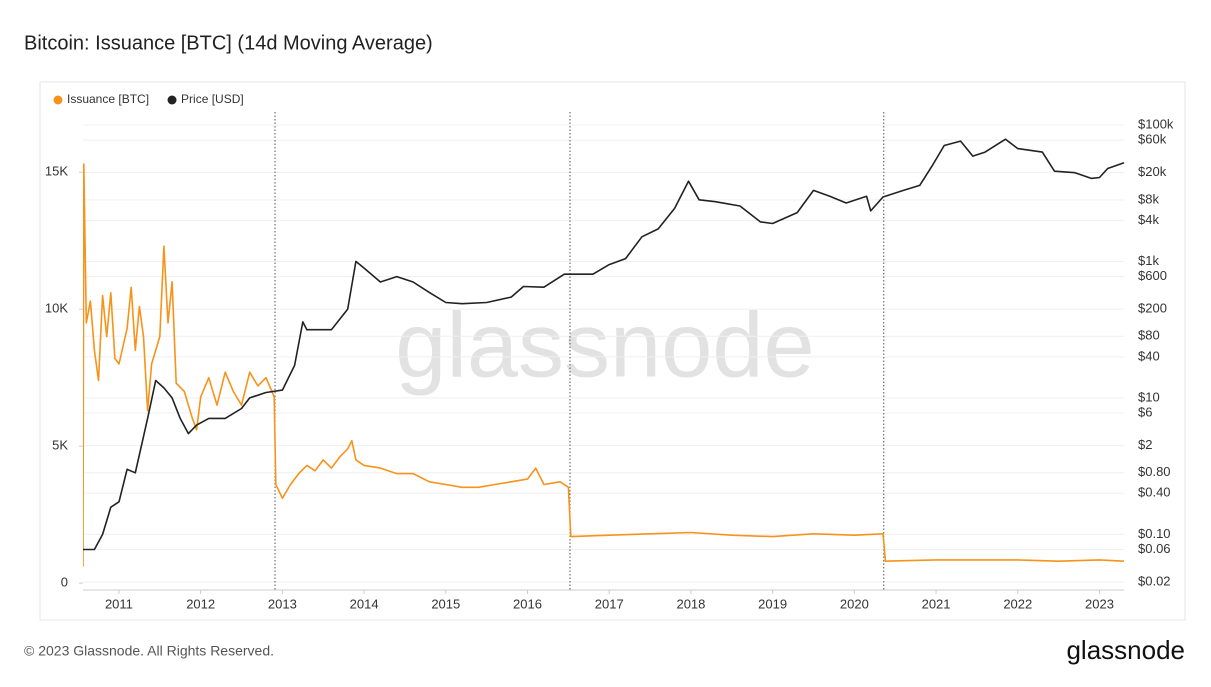 The image size is (1211, 687). I want to click on x-tick-label: 2014, so click(364, 603).